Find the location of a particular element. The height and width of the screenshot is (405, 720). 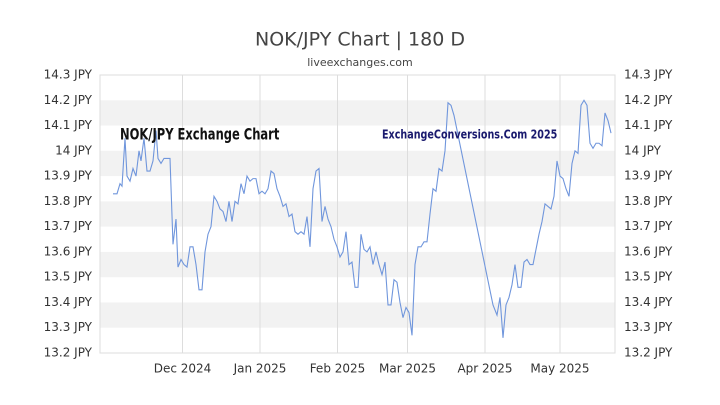

y-tick-label: 14.2 JPY is located at coordinates (68, 100).